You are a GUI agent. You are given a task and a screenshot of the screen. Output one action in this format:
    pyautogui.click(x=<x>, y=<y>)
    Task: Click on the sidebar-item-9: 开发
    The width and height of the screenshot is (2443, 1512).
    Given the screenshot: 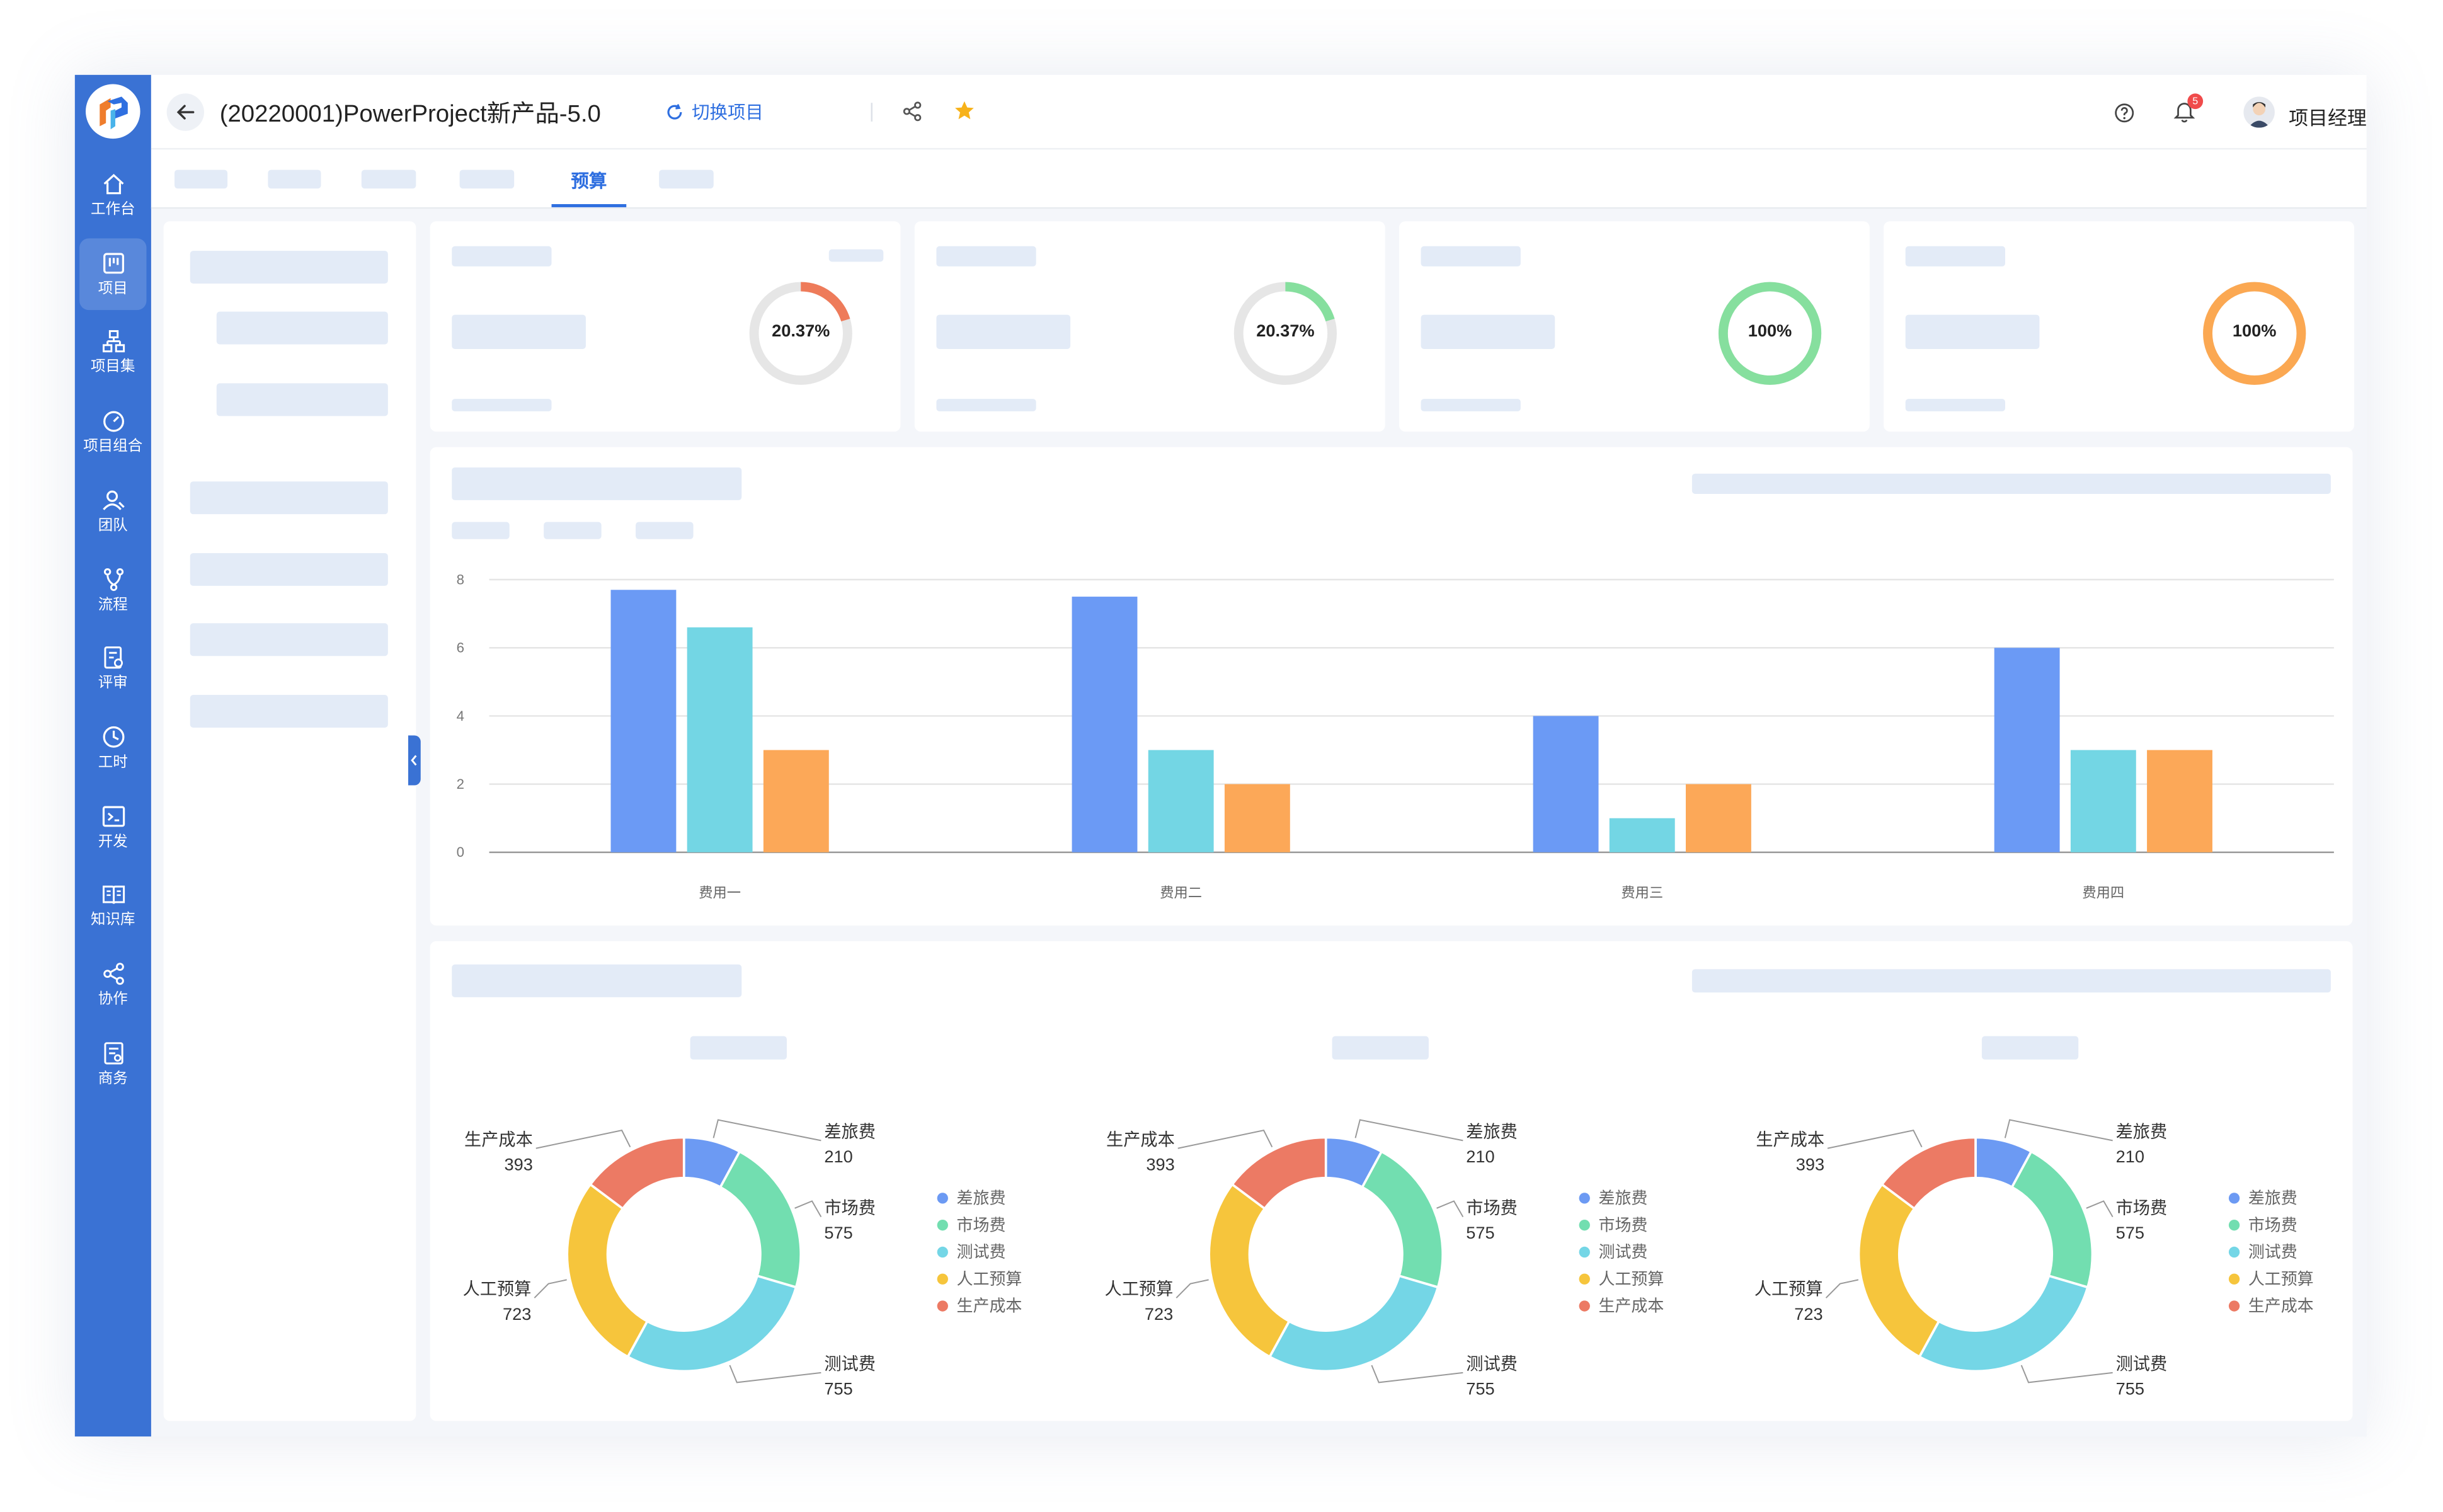 What is the action you would take?
    pyautogui.click(x=112, y=826)
    